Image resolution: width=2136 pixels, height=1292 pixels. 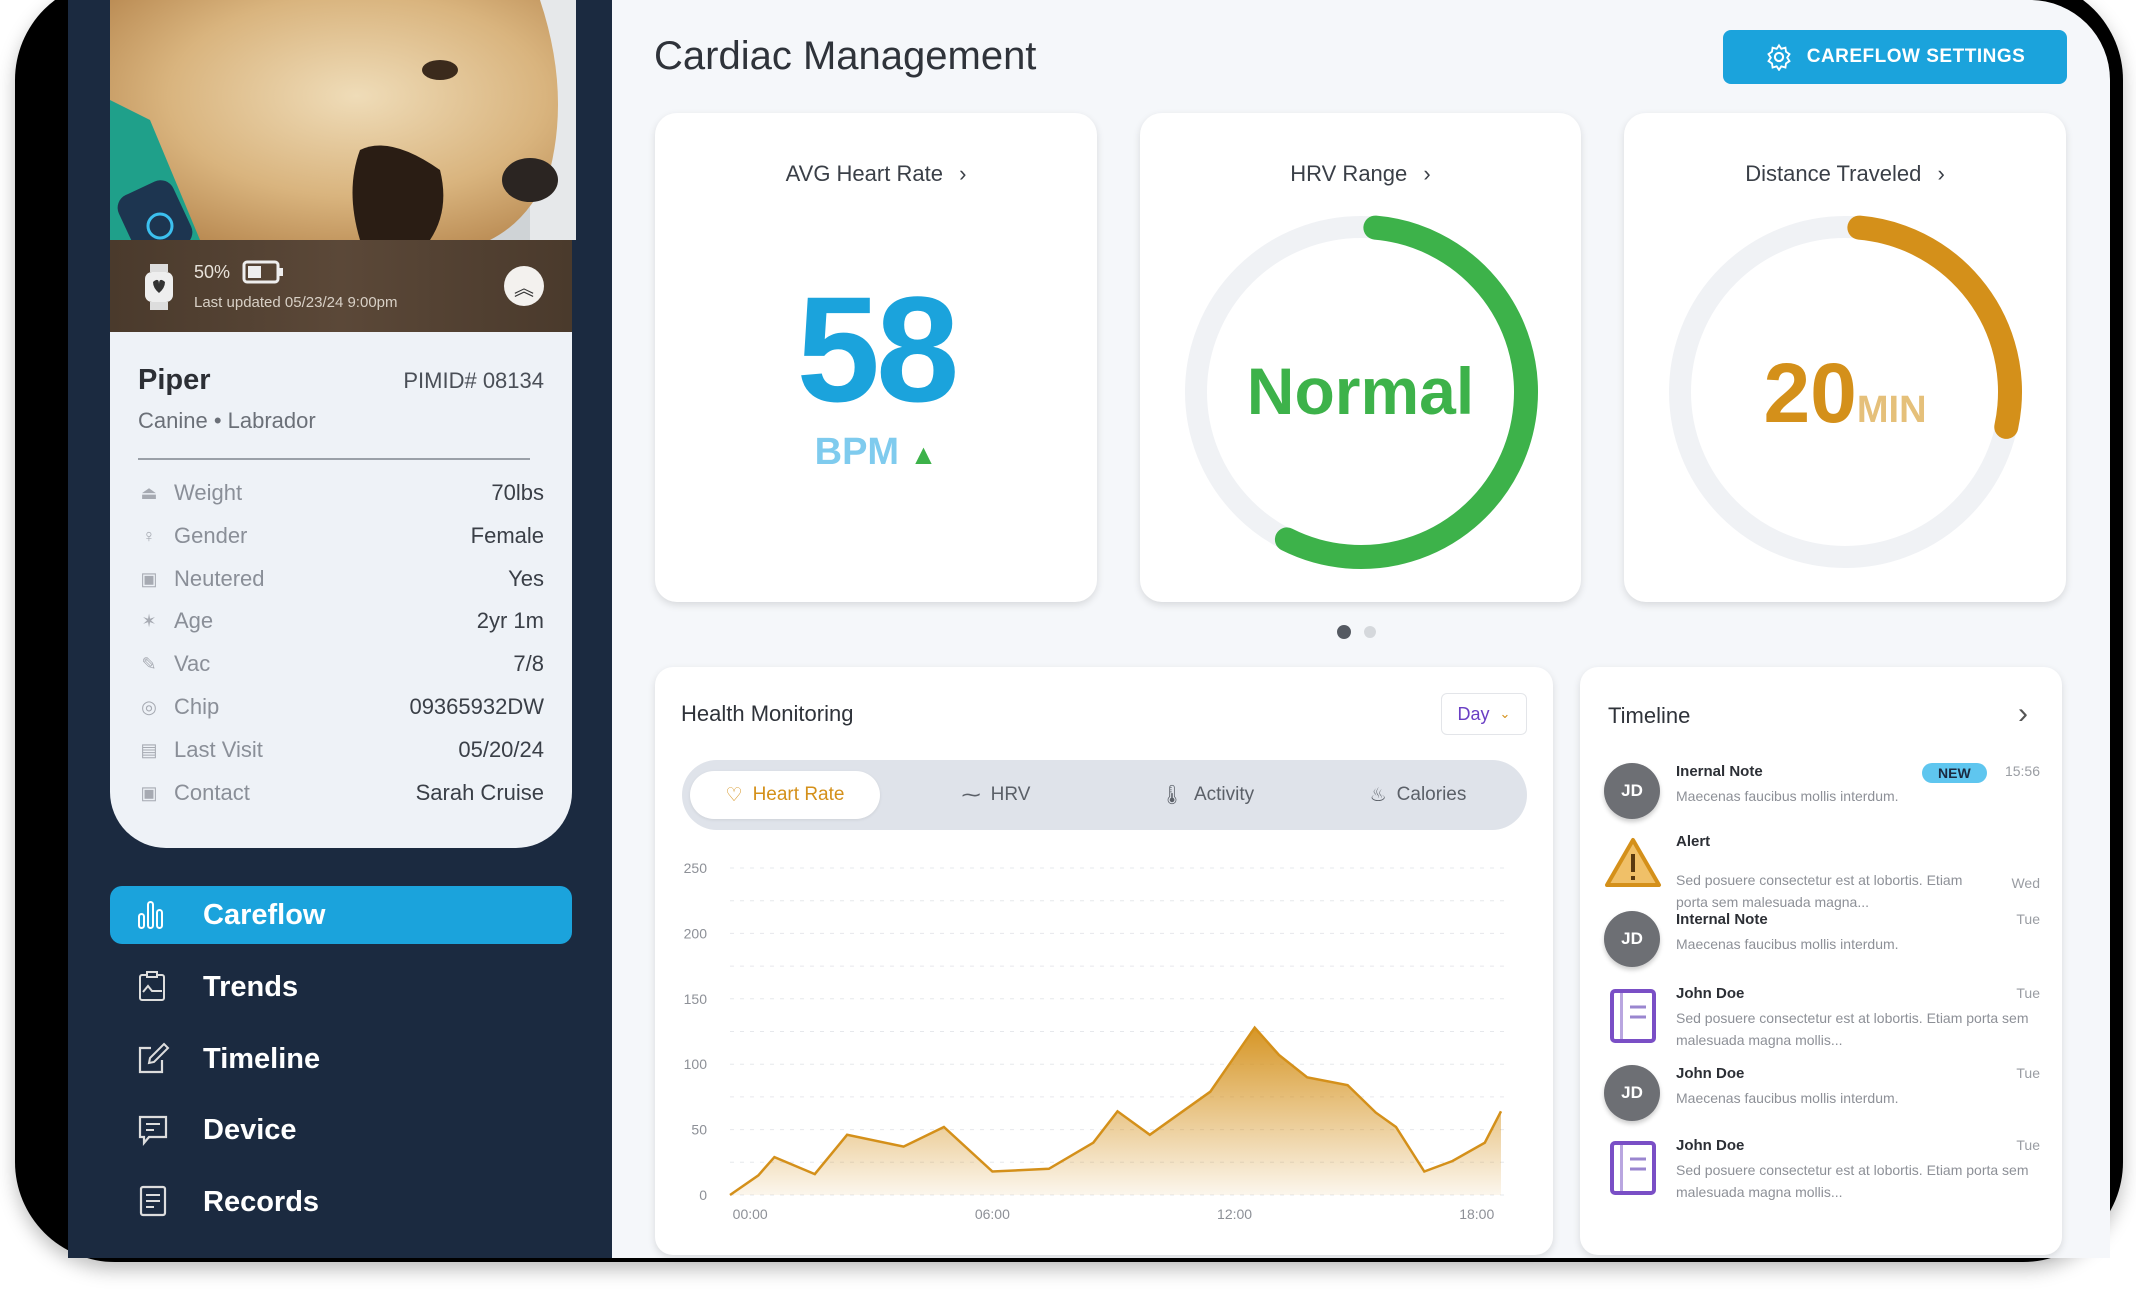 I want to click on y-tick-label: 100, so click(x=696, y=1064).